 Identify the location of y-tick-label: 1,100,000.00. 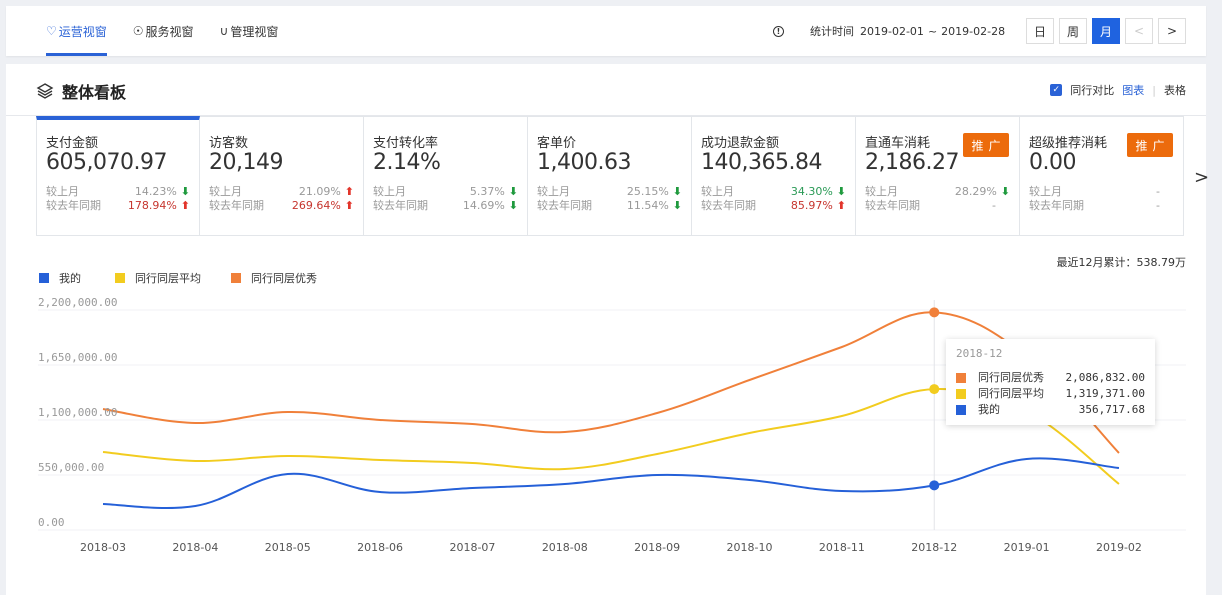
(78, 412).